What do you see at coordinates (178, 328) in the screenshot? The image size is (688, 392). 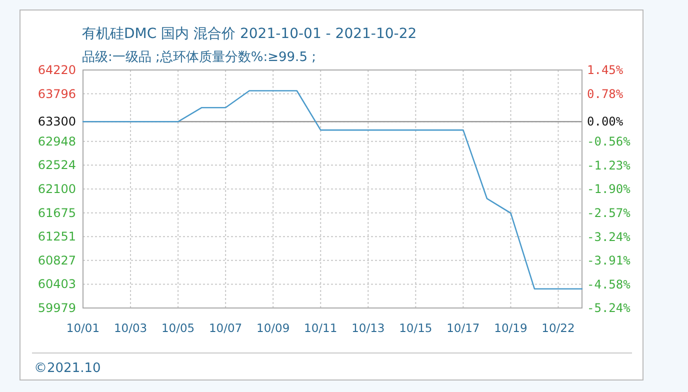 I see `x-tick-label: 10/05` at bounding box center [178, 328].